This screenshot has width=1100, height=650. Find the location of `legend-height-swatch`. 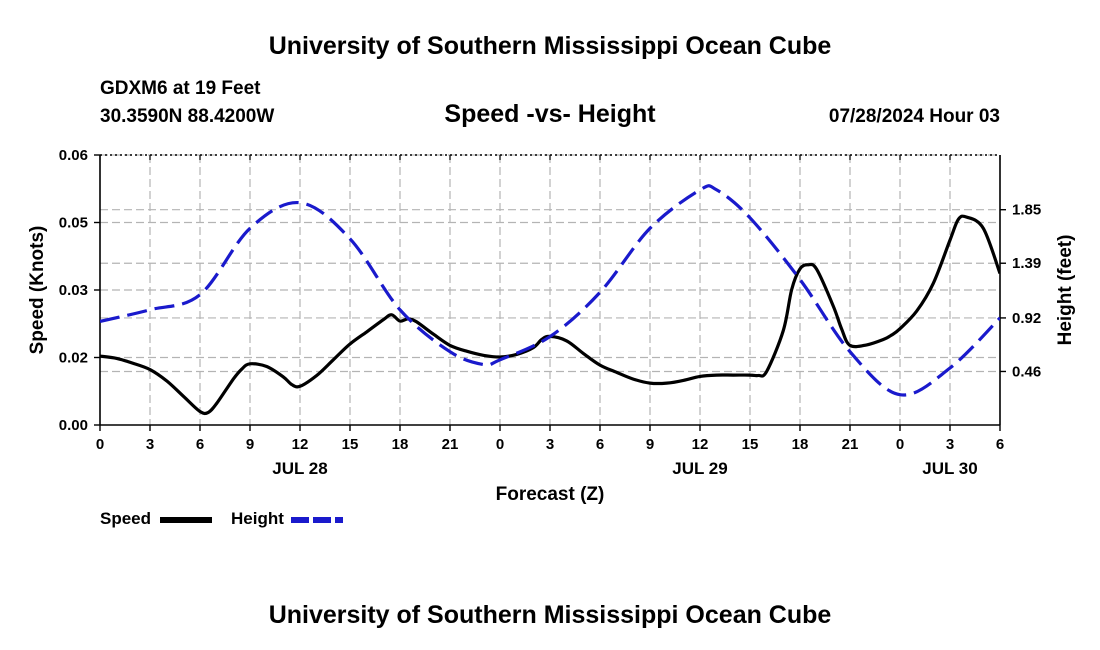

legend-height-swatch is located at coordinates (317, 520).